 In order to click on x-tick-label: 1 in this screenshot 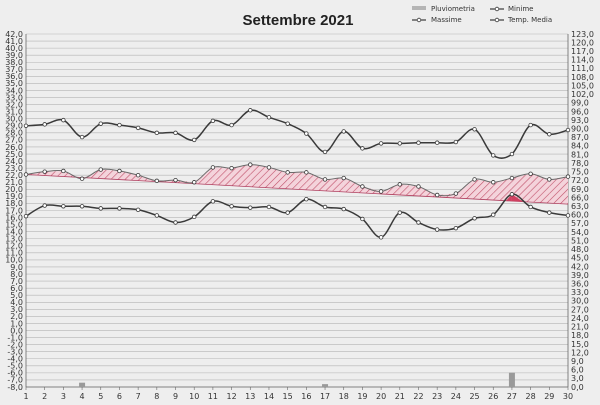, I will do `click(25, 396)`.